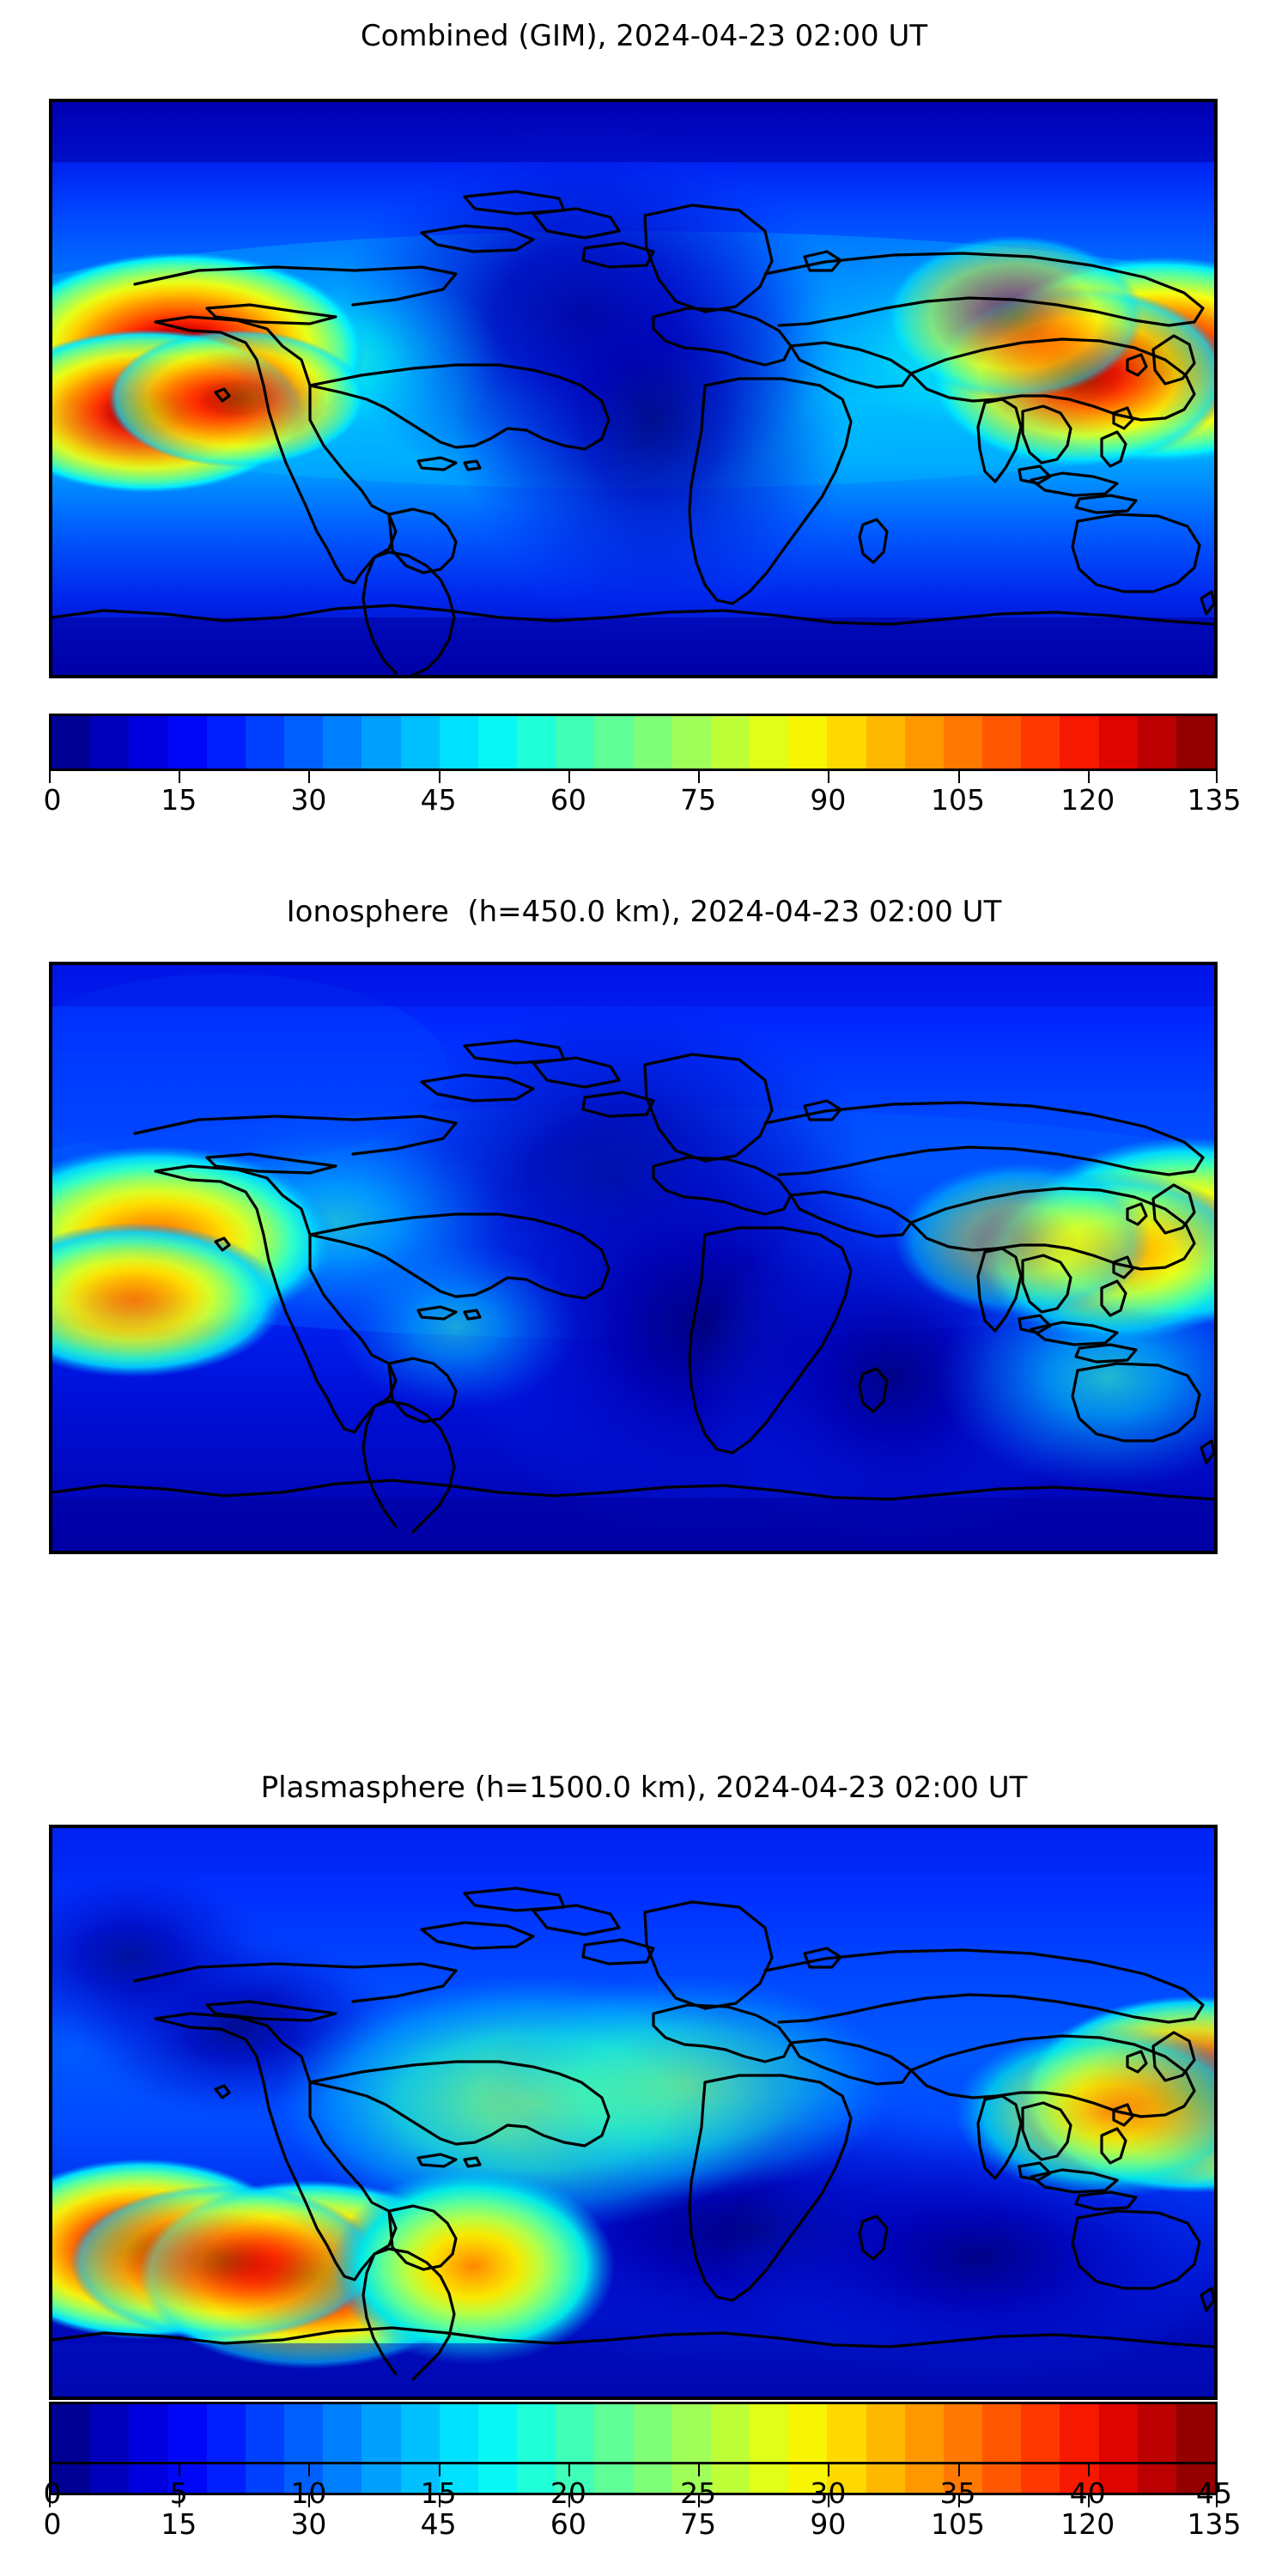 The width and height of the screenshot is (1288, 2576). I want to click on colorbar-plasmasphere-strip, so click(633, 2433).